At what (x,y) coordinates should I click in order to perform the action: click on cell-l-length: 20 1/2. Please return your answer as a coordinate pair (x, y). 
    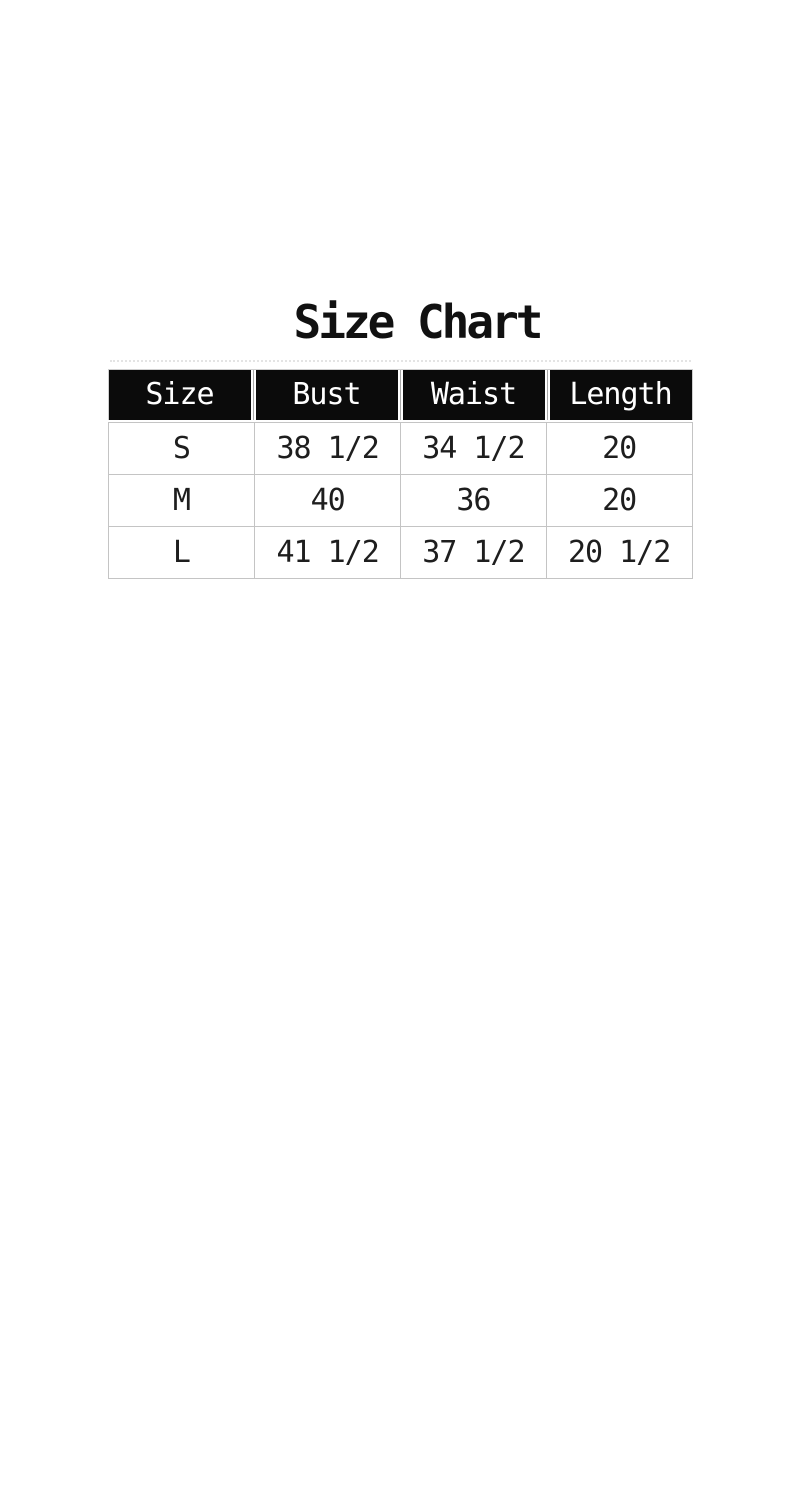
    Looking at the image, I should click on (618, 552).